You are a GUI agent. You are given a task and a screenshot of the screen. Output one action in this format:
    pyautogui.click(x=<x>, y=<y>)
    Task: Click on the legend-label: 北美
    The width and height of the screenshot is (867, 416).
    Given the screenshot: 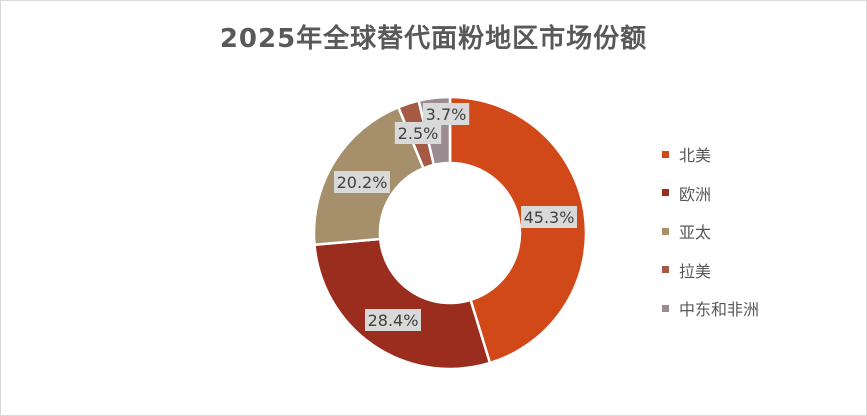 What is the action you would take?
    pyautogui.click(x=695, y=155)
    